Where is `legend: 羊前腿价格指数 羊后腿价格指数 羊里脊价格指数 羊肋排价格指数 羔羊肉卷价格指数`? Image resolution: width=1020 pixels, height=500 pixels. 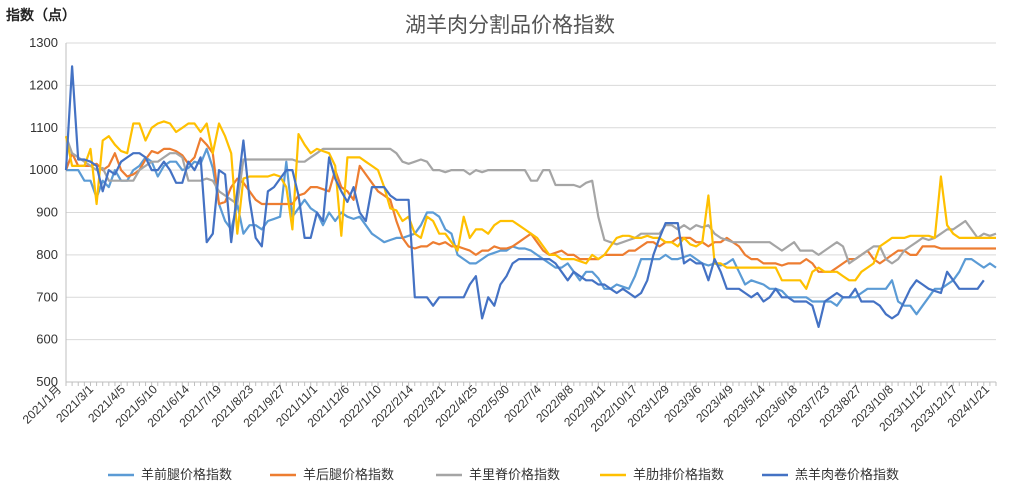 legend: 羊前腿价格指数 羊后腿价格指数 羊里脊价格指数 羊肋排价格指数 羔羊肉卷价格指数 is located at coordinates (503, 475).